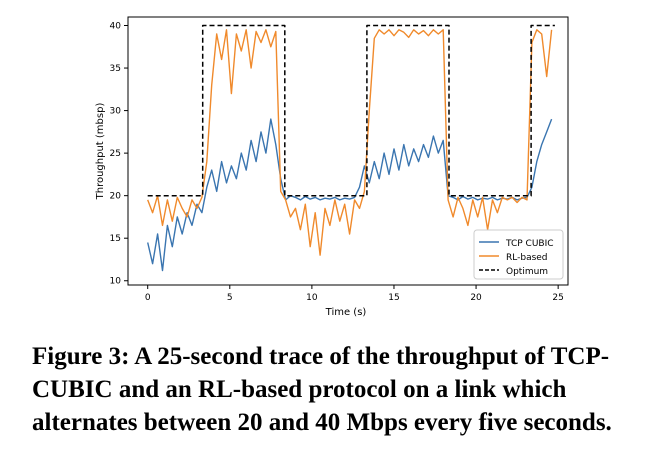  Describe the element at coordinates (527, 272) in the screenshot. I see `legend-label-optimum: Optimum` at that location.